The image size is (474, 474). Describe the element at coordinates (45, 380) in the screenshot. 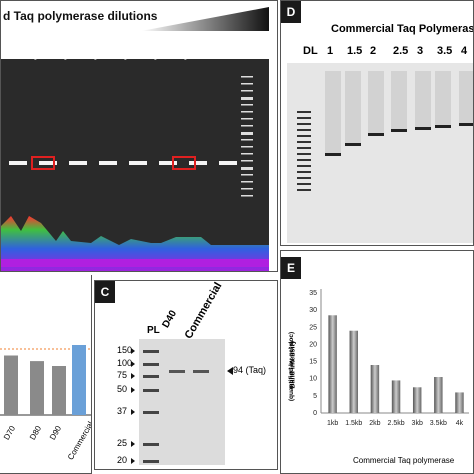

I see `panel-b-chart` at that location.